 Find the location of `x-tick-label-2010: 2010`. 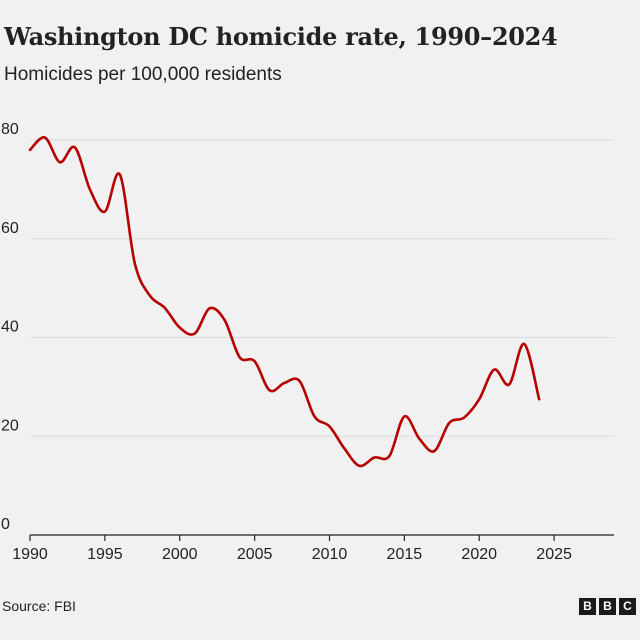

x-tick-label-2010: 2010 is located at coordinates (330, 554).